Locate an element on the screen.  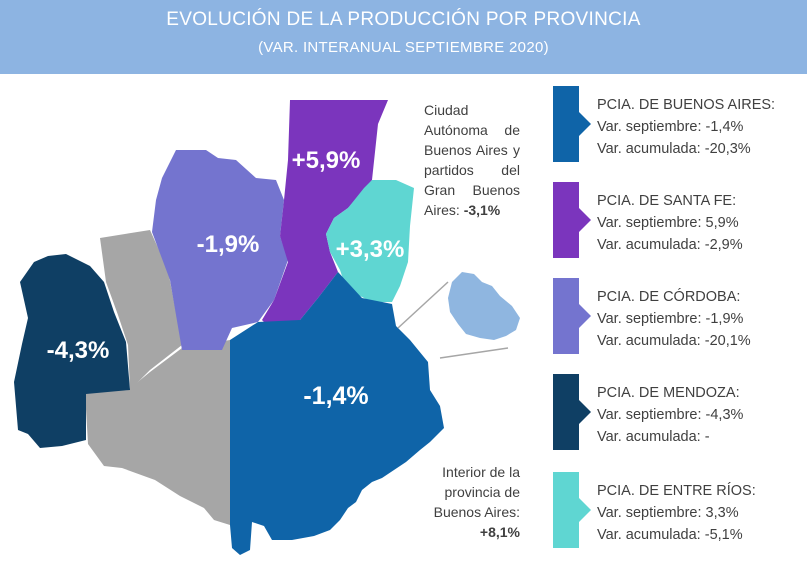
interior-note-value: +8,1% is located at coordinates (499, 532).